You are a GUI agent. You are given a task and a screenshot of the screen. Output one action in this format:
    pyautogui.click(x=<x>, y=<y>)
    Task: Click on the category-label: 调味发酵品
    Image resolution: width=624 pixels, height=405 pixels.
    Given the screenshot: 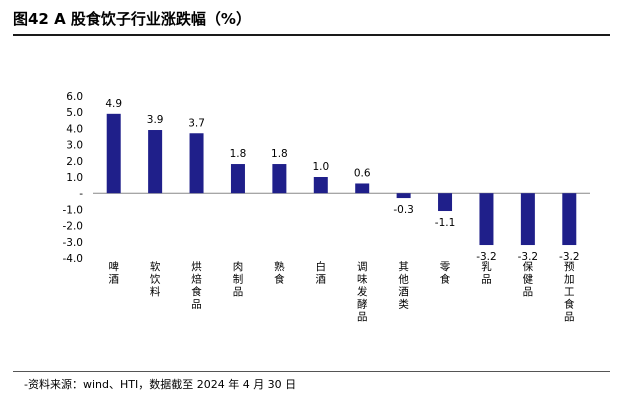 What is the action you would take?
    pyautogui.click(x=362, y=292)
    